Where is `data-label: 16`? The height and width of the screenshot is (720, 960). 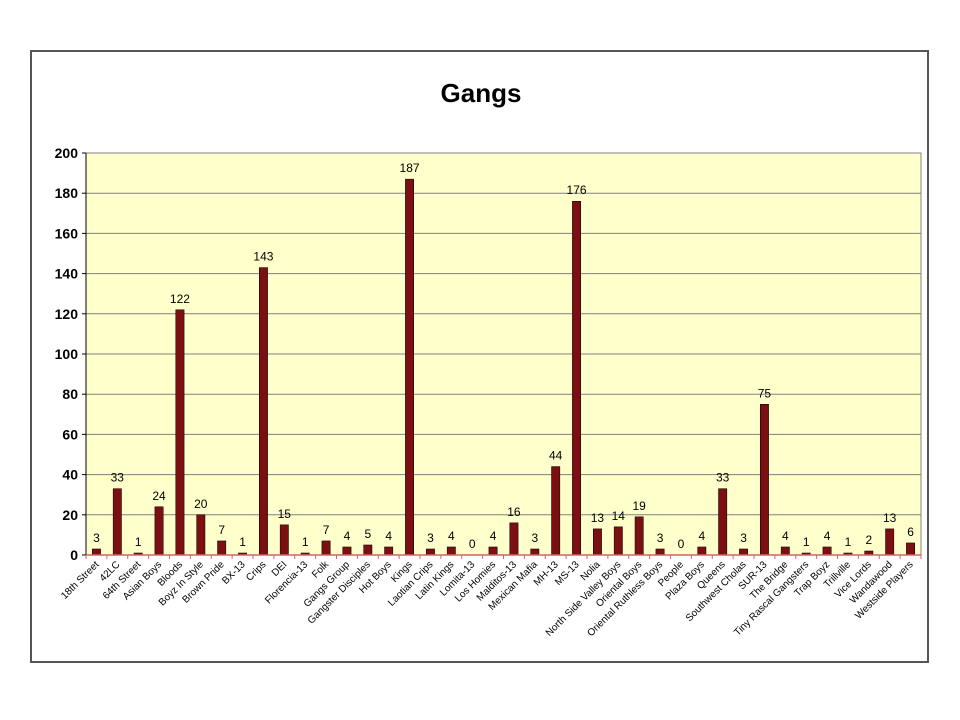 data-label: 16 is located at coordinates (514, 512).